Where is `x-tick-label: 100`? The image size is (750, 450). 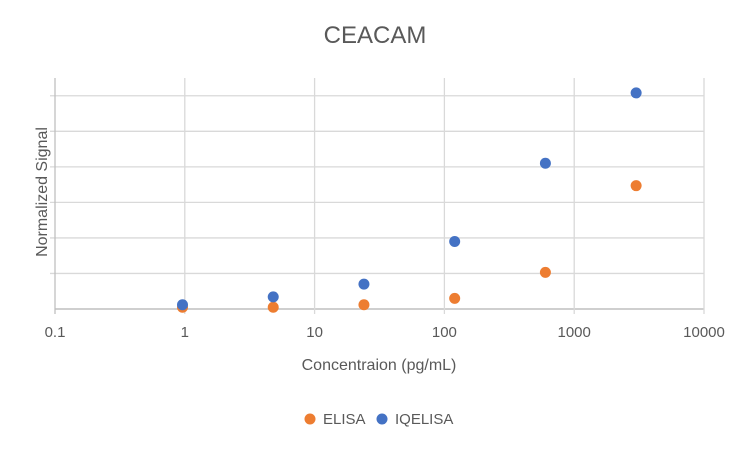
x-tick-label: 100 is located at coordinates (444, 332).